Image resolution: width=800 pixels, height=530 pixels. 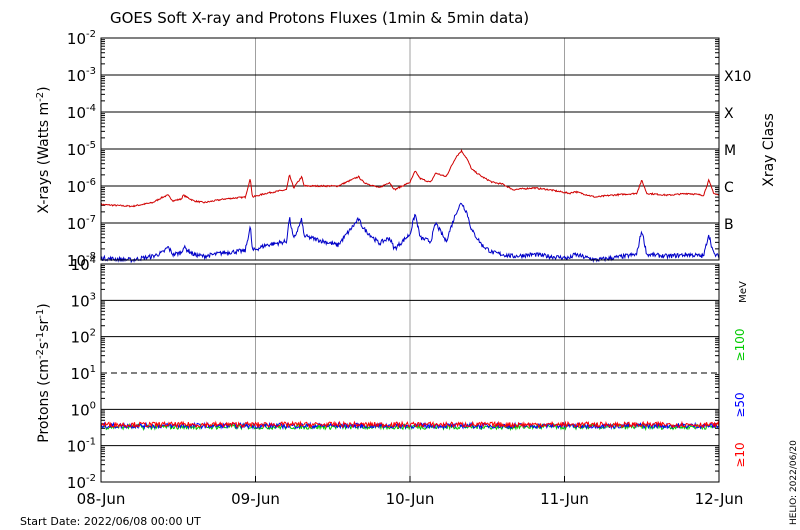 What do you see at coordinates (101, 499) in the screenshot?
I see `x-tick-label: 08-Jun` at bounding box center [101, 499].